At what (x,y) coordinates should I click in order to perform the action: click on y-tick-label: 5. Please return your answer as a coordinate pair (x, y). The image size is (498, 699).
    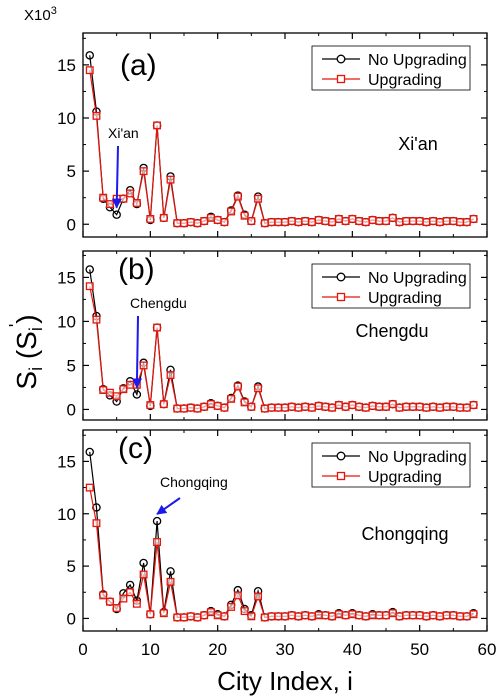
    Looking at the image, I should click on (71, 566).